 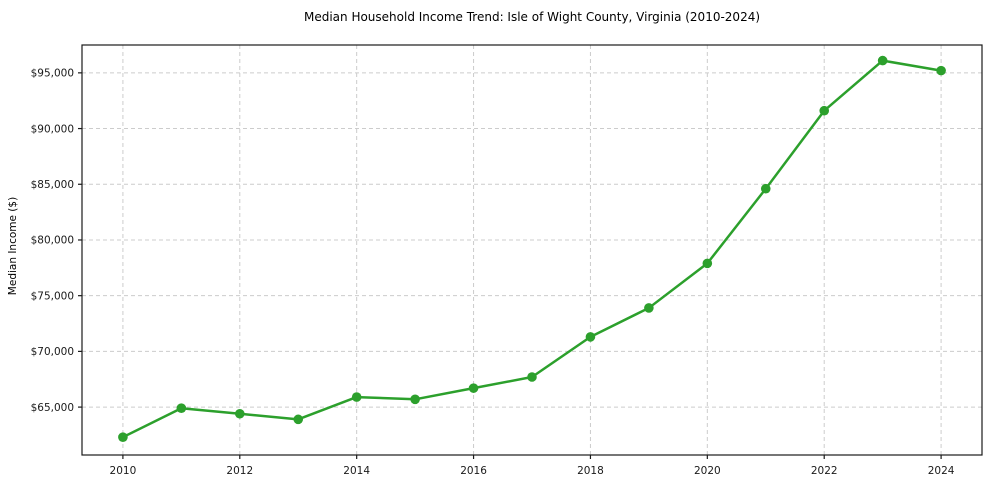 I want to click on y-tick-label: $80,000, so click(x=52, y=241).